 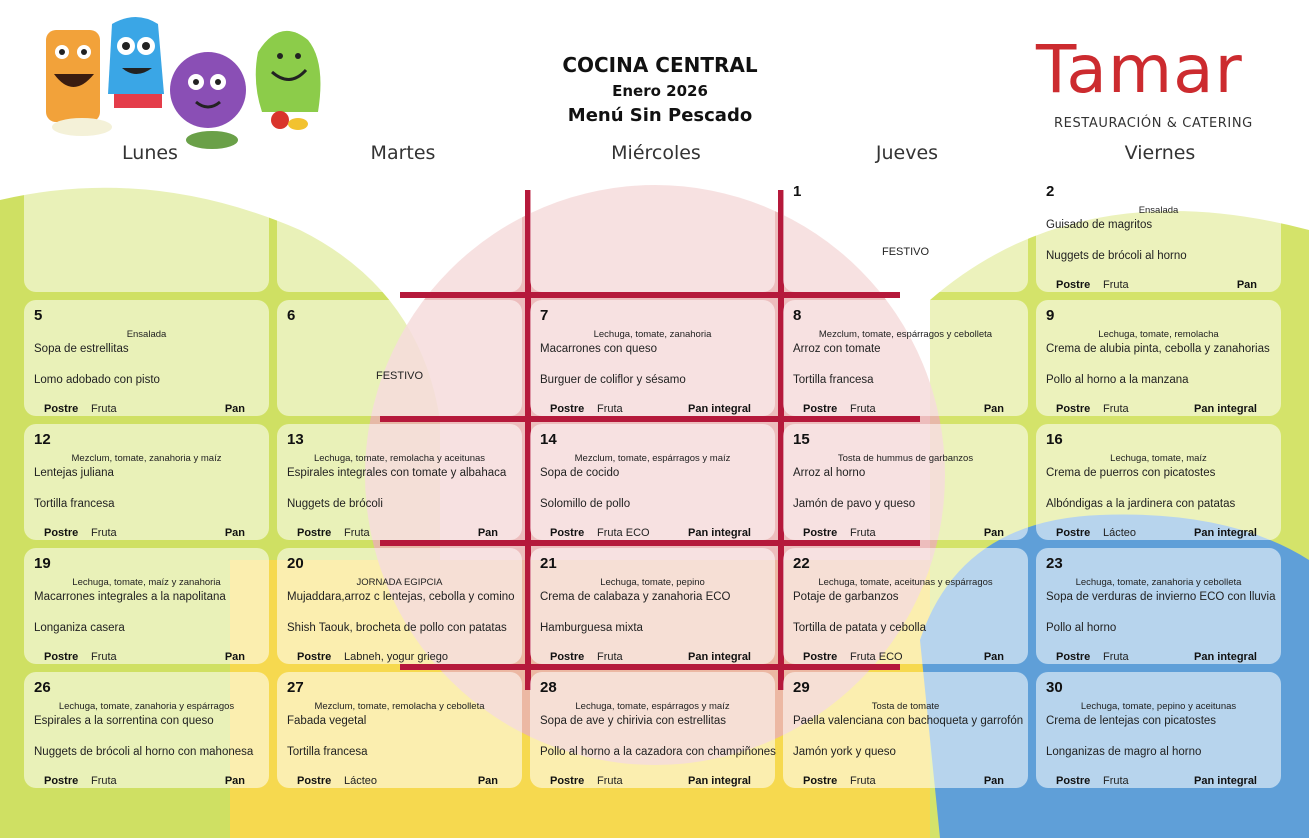 What do you see at coordinates (399, 458) in the screenshot?
I see `starter-dish: Lechuga, tomate, remolacha y aceitunas` at bounding box center [399, 458].